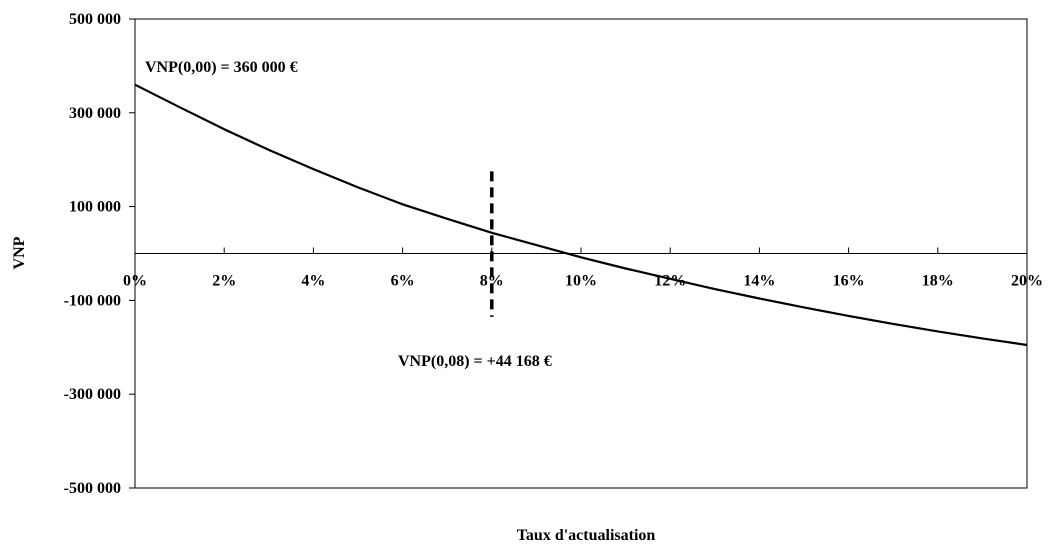  I want to click on x-tick-label: 6%, so click(403, 281).